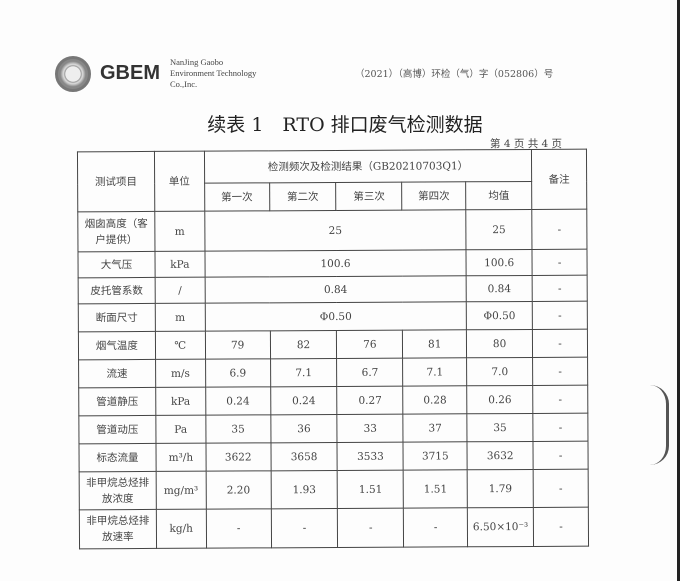  Describe the element at coordinates (499, 262) in the screenshot. I see `cell-average: 100.6` at that location.